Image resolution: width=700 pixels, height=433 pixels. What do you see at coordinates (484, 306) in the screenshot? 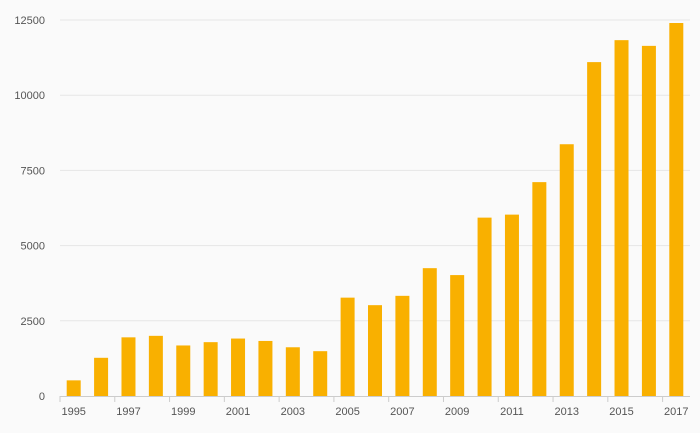
I see `bar-2010` at bounding box center [484, 306].